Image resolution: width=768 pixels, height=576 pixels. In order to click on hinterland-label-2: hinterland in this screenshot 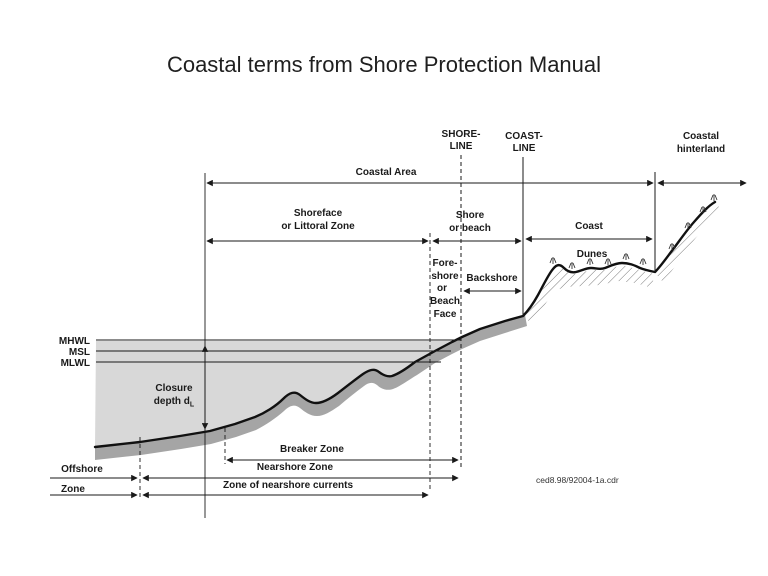, I will do `click(701, 149)`.